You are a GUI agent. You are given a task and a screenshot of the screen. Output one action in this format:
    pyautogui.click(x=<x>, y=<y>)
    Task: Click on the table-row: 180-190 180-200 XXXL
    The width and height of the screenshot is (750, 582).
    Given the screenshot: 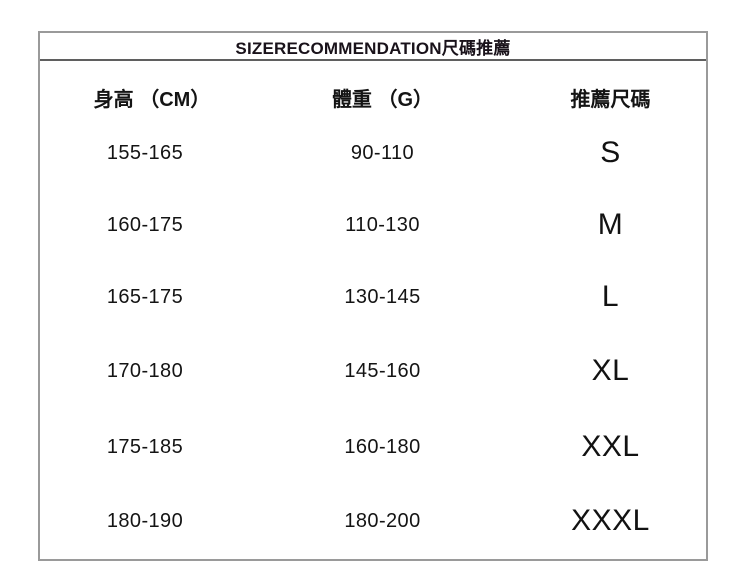 What is the action you would take?
    pyautogui.click(x=373, y=521)
    